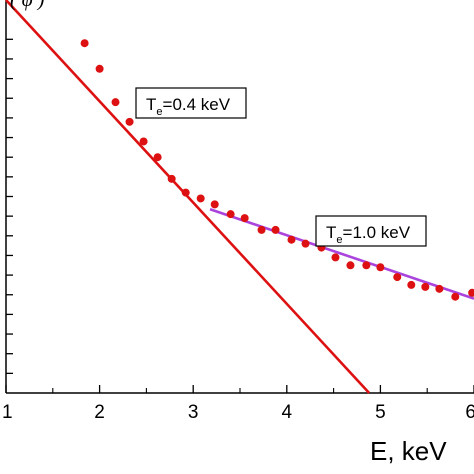  What do you see at coordinates (27, 5) in the screenshot?
I see `y-axis-label-fragment: ( φ )` at bounding box center [27, 5].